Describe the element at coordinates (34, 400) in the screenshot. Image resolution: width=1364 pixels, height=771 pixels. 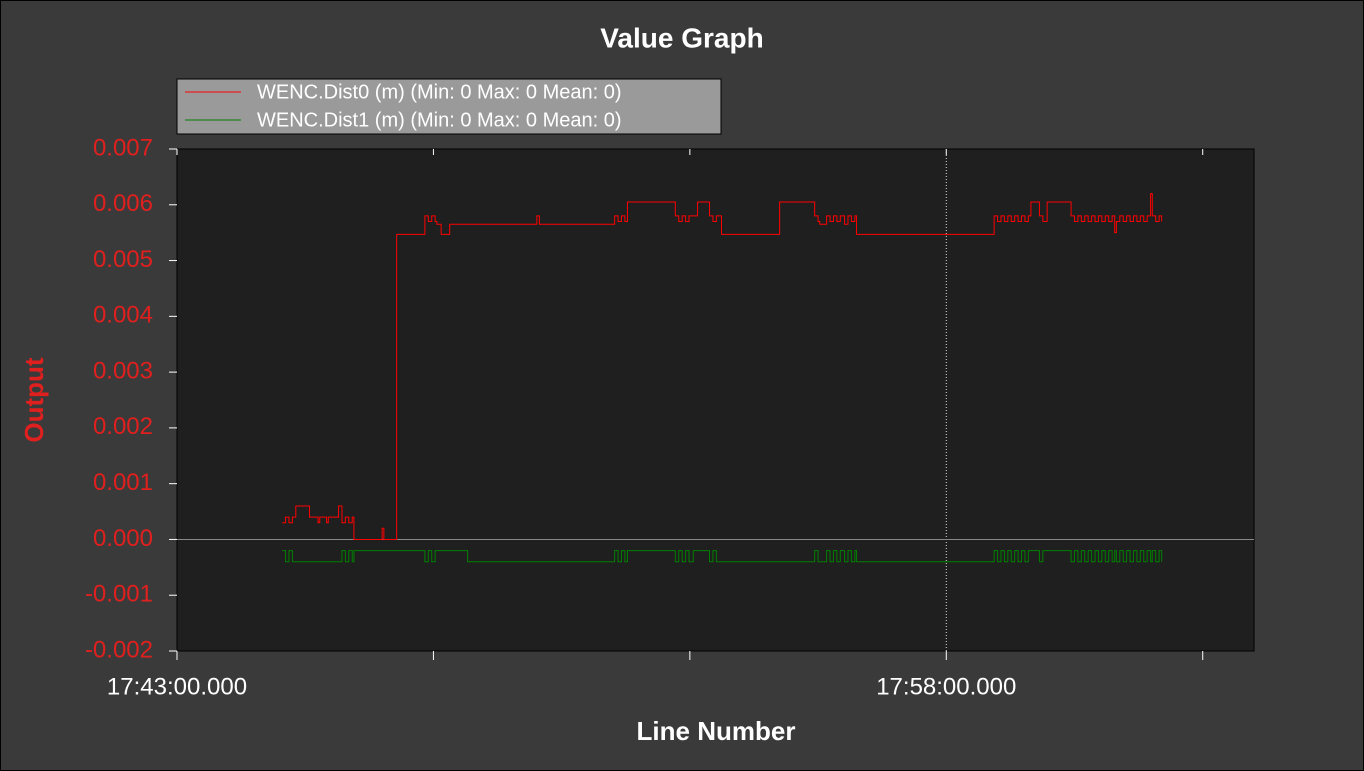
I see `y-axis-label: Output` at that location.